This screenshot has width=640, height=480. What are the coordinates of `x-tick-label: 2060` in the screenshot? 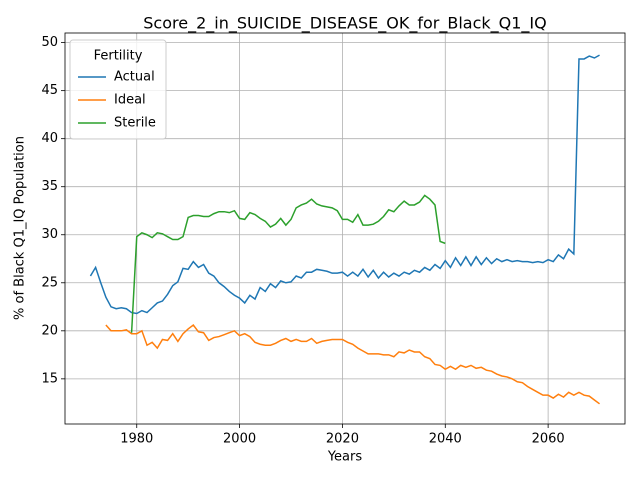 It's located at (548, 439).